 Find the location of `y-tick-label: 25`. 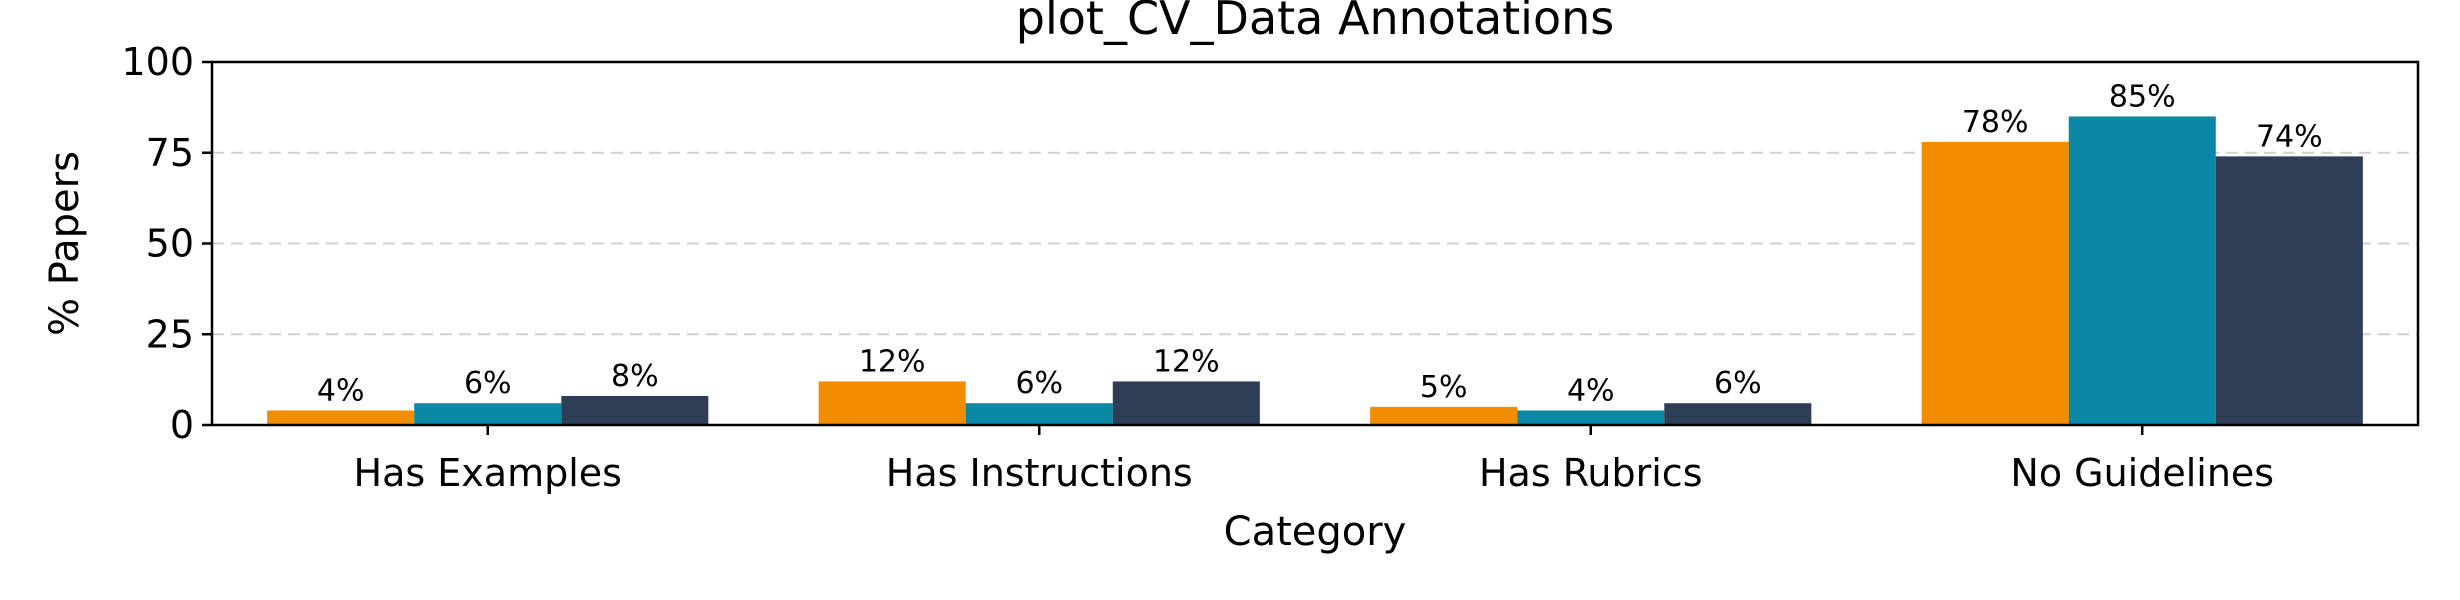

y-tick-label: 25 is located at coordinates (170, 334).